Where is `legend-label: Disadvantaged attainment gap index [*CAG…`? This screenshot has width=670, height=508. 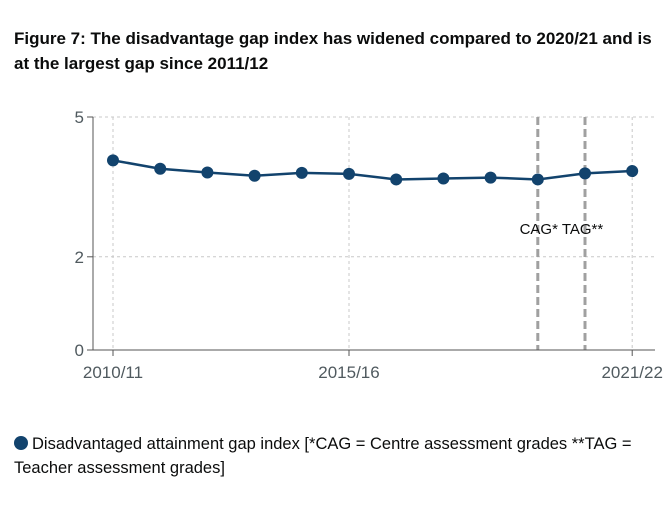
legend-label: Disadvantaged attainment gap index [*CAG… is located at coordinates (323, 456).